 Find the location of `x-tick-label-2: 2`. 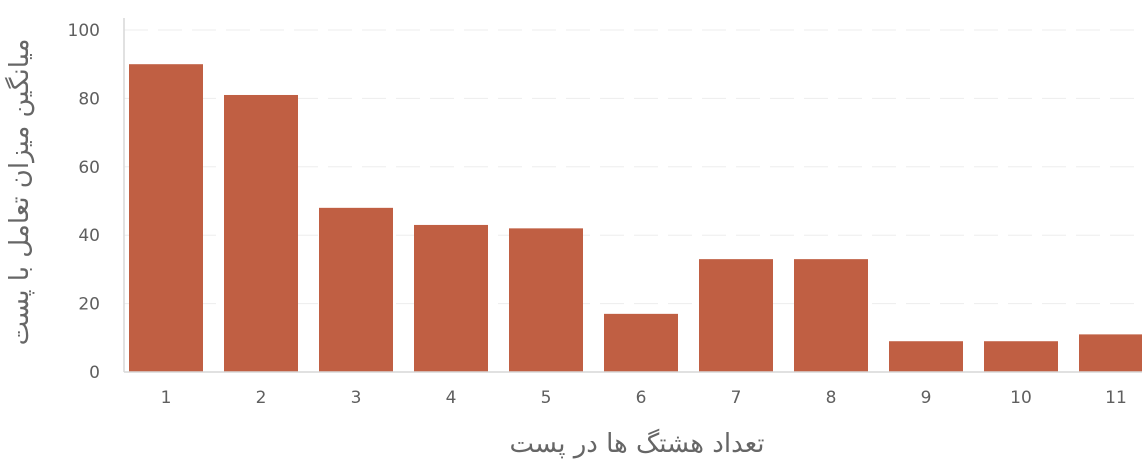

x-tick-label-2: 2 is located at coordinates (261, 398).